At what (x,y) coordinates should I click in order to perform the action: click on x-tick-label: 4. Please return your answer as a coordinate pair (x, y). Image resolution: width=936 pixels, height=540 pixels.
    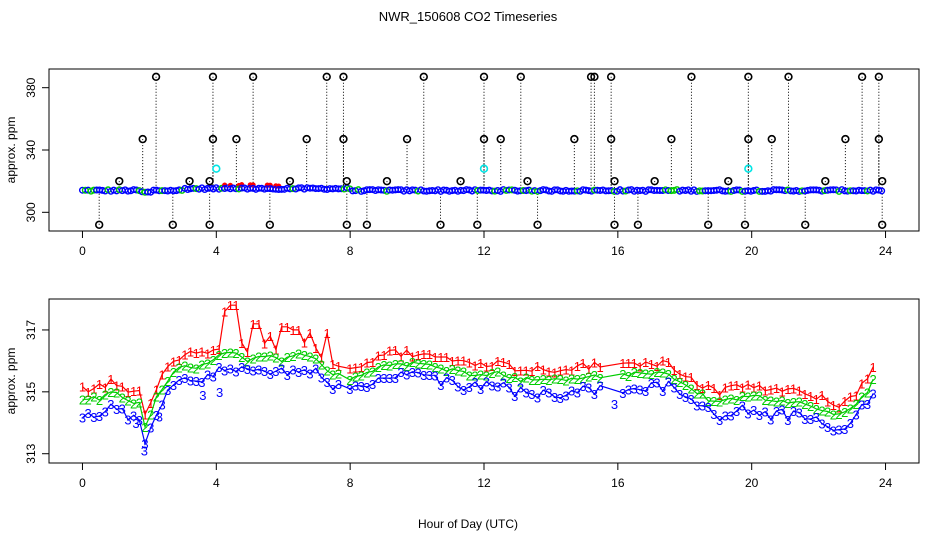
    Looking at the image, I should click on (216, 483).